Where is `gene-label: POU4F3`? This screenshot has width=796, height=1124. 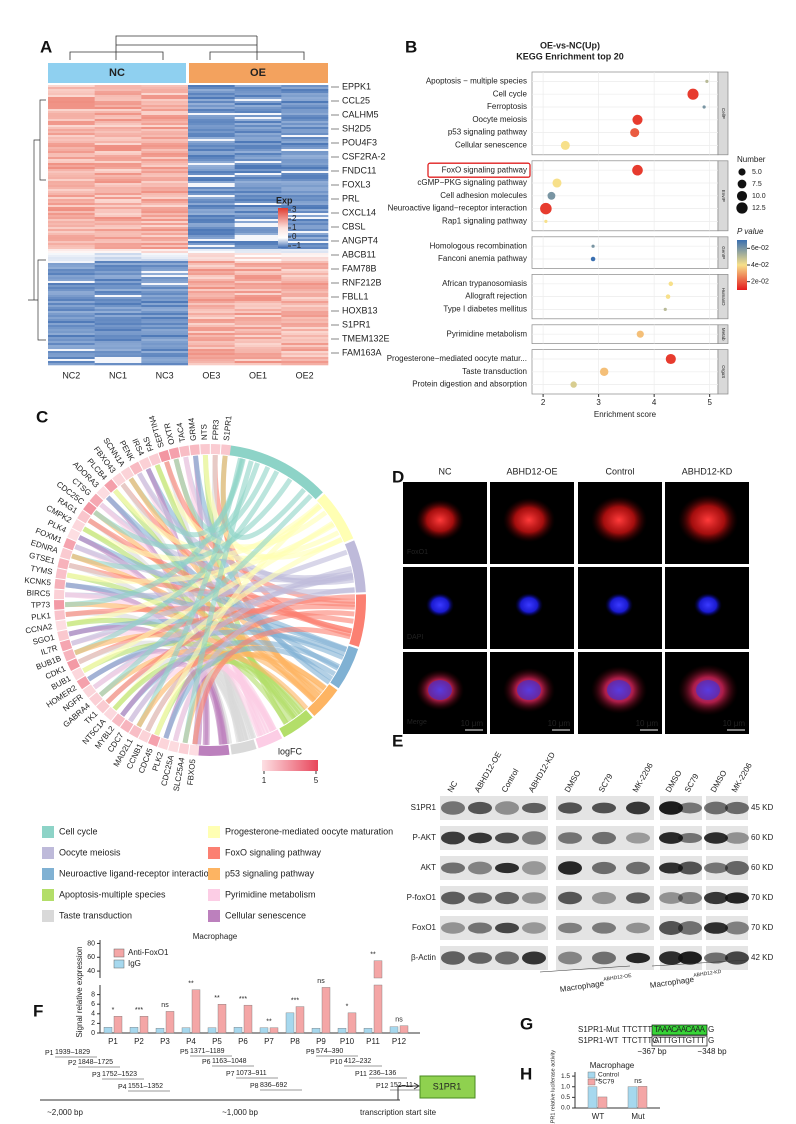
gene-label: POU4F3 is located at coordinates (359, 142).